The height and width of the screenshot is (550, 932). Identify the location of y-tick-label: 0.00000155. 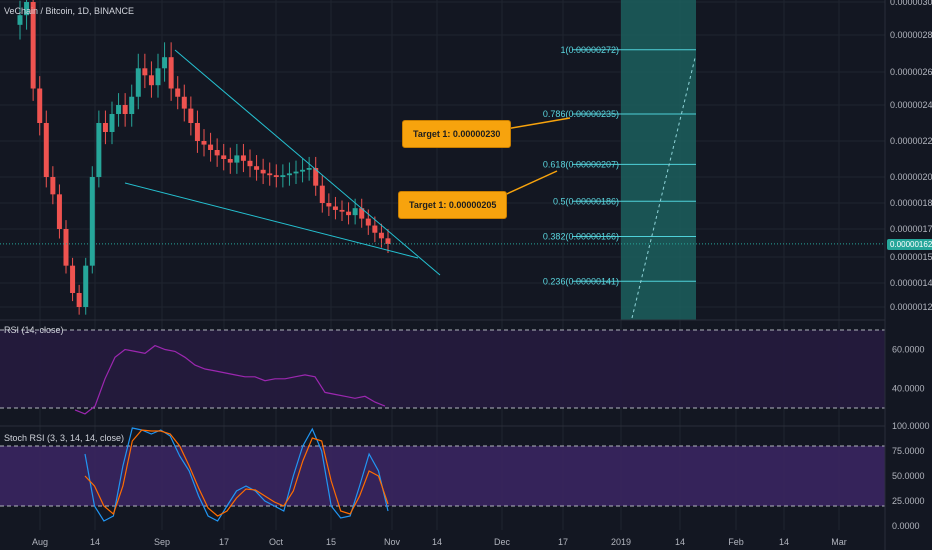
(911, 257).